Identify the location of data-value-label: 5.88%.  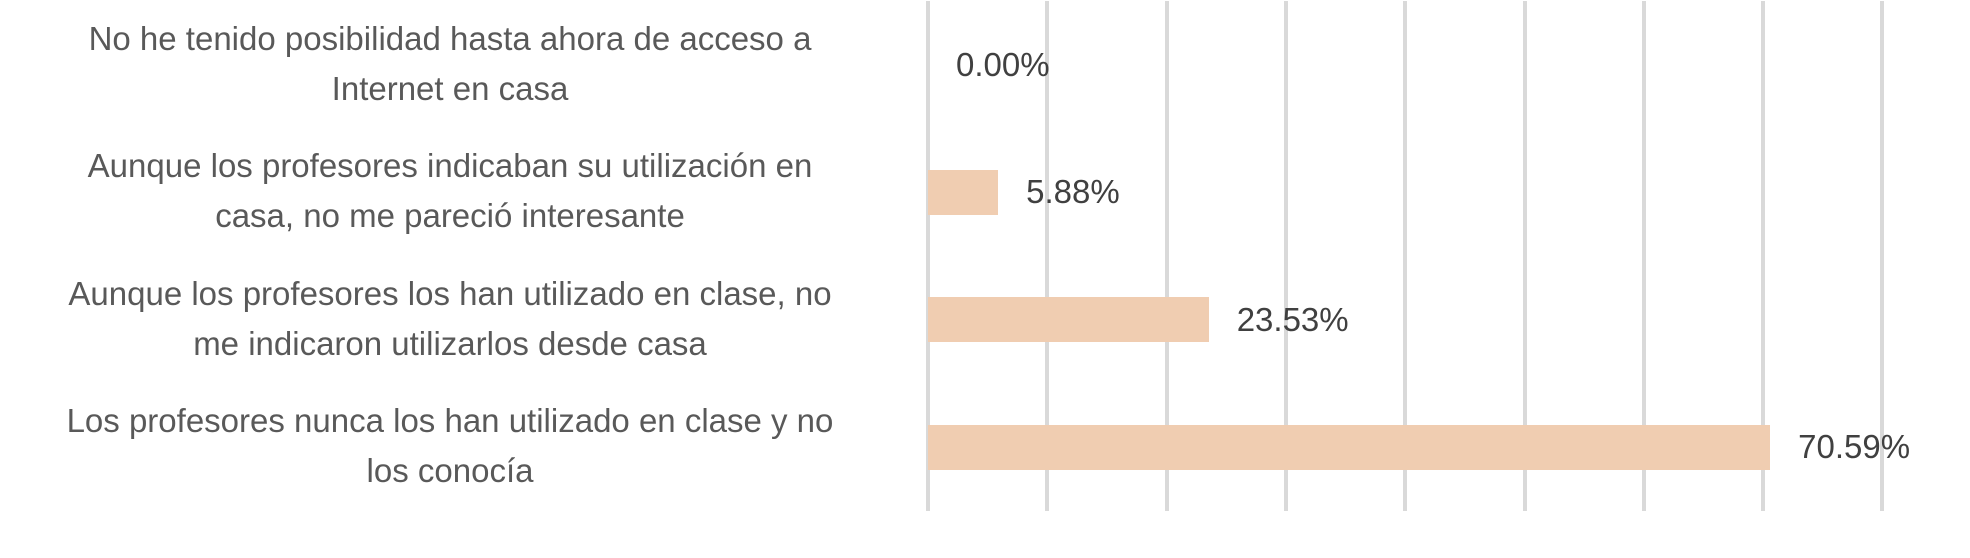
(1073, 192).